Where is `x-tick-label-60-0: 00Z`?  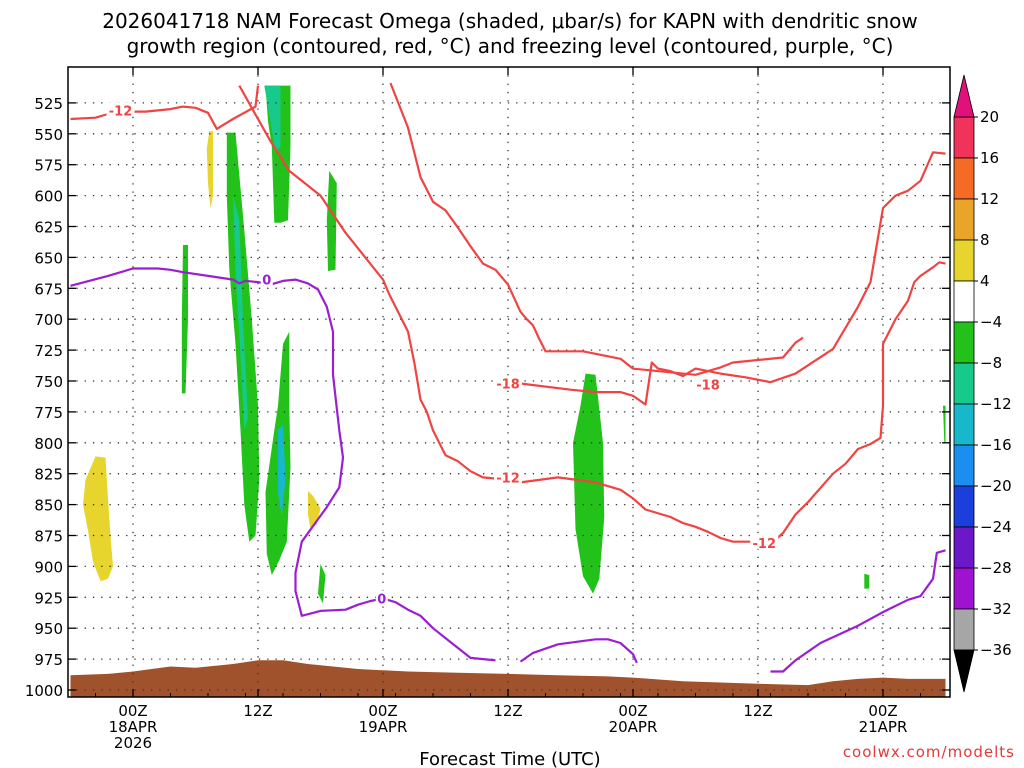
x-tick-label-60-0: 00Z is located at coordinates (882, 711).